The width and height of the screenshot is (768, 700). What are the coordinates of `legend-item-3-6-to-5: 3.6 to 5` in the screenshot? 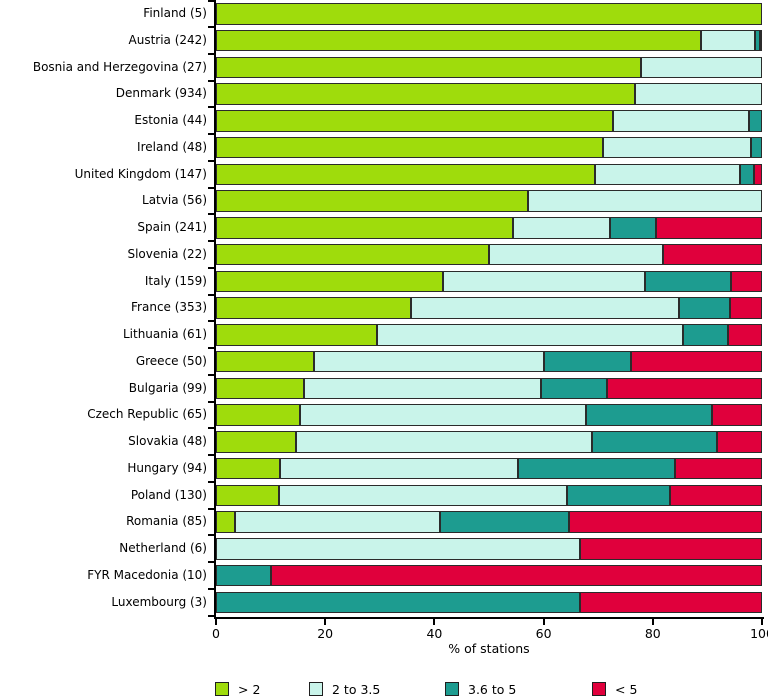 It's located at (480, 689).